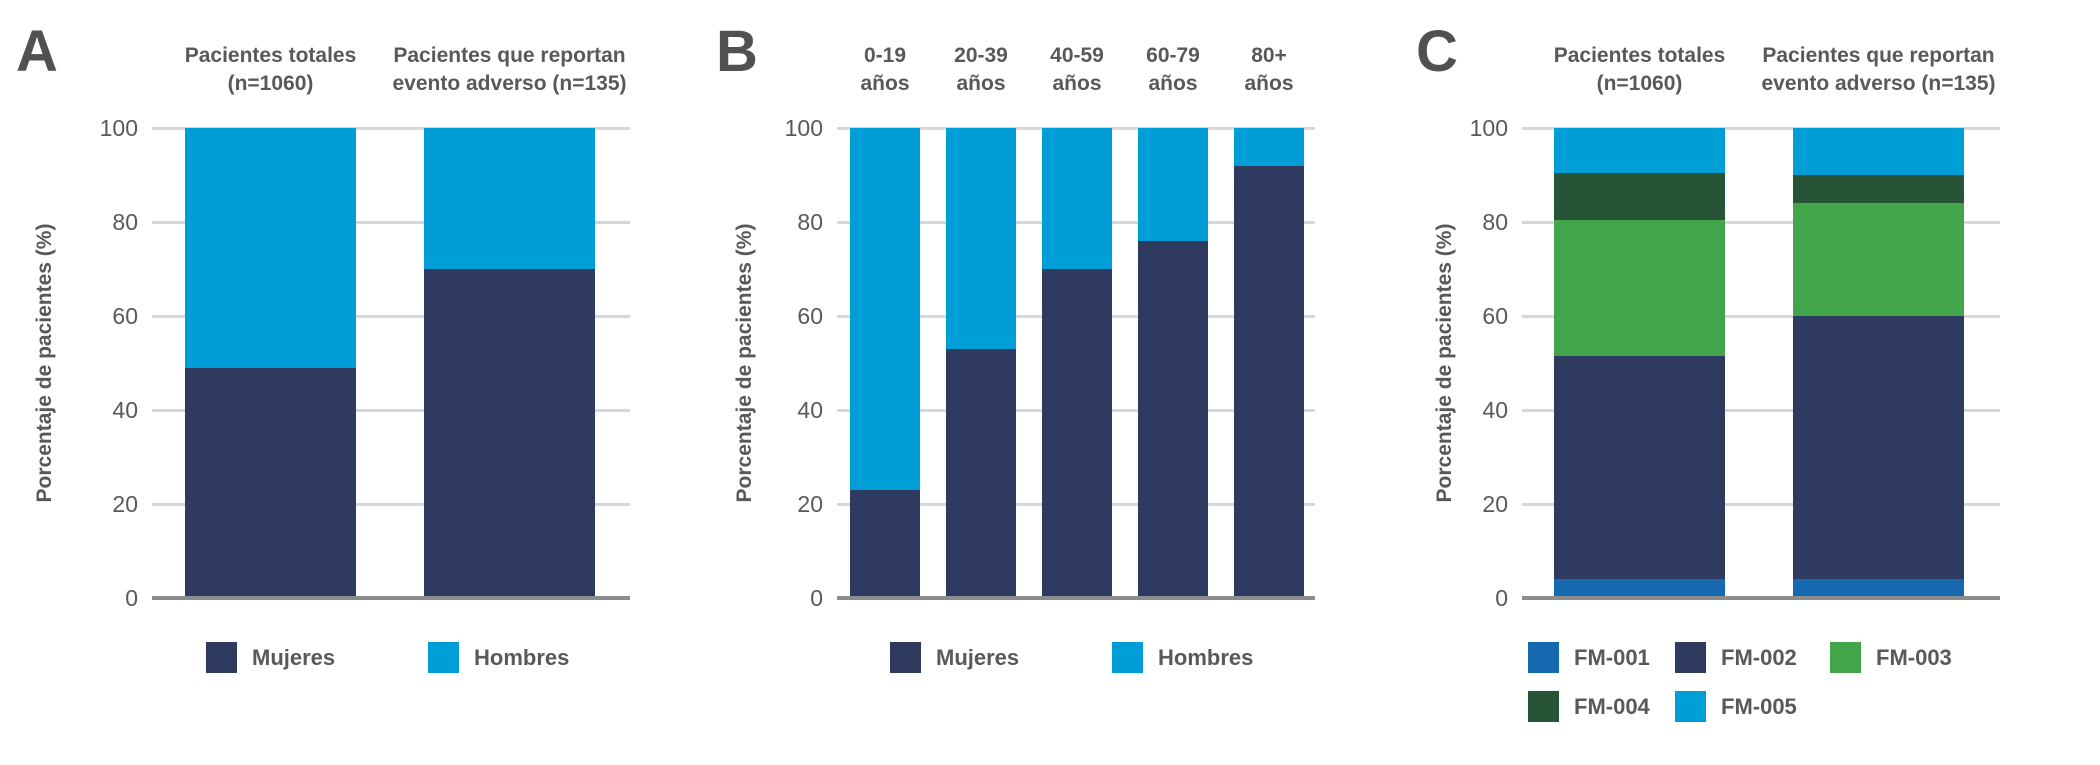 Image resolution: width=2100 pixels, height=765 pixels. I want to click on panel-label-a: A, so click(37, 51).